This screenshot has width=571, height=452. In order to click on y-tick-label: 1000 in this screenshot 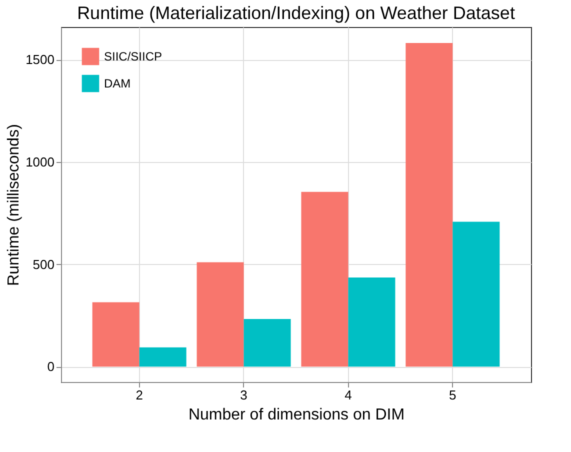, I will do `click(40, 162)`.